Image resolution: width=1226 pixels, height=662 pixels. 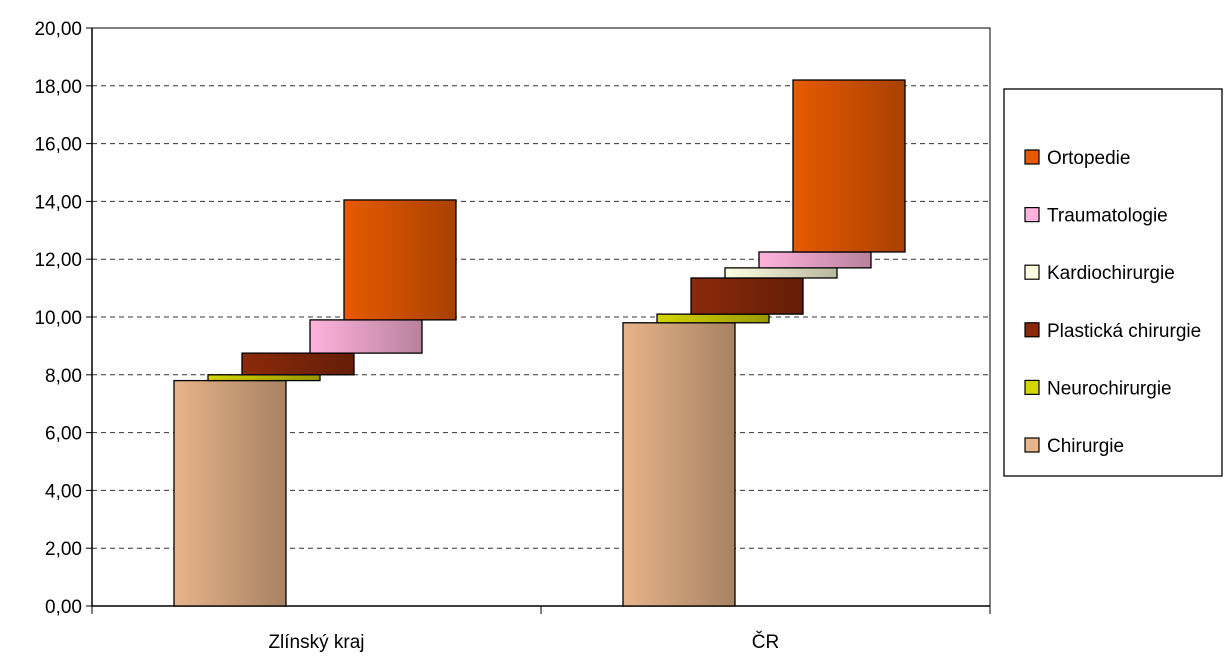 What do you see at coordinates (63, 549) in the screenshot?
I see `y-tick-label: 2,00` at bounding box center [63, 549].